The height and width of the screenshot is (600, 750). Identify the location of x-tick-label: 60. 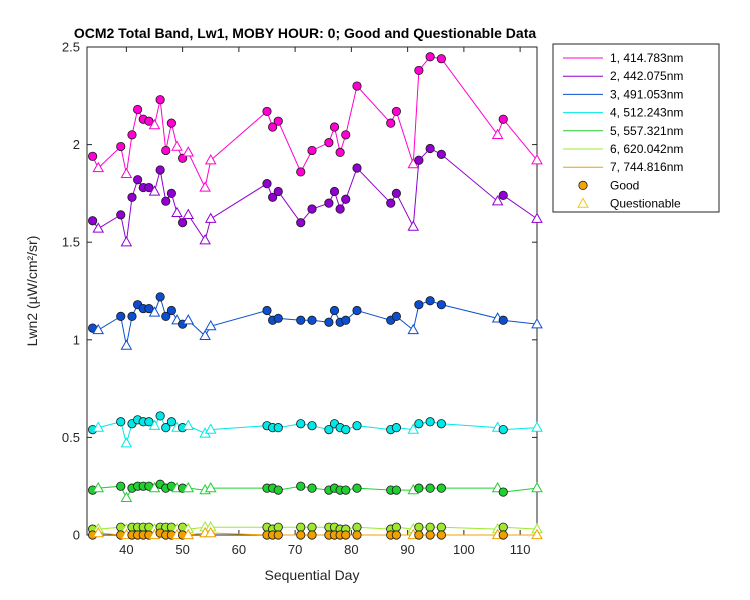
(239, 549).